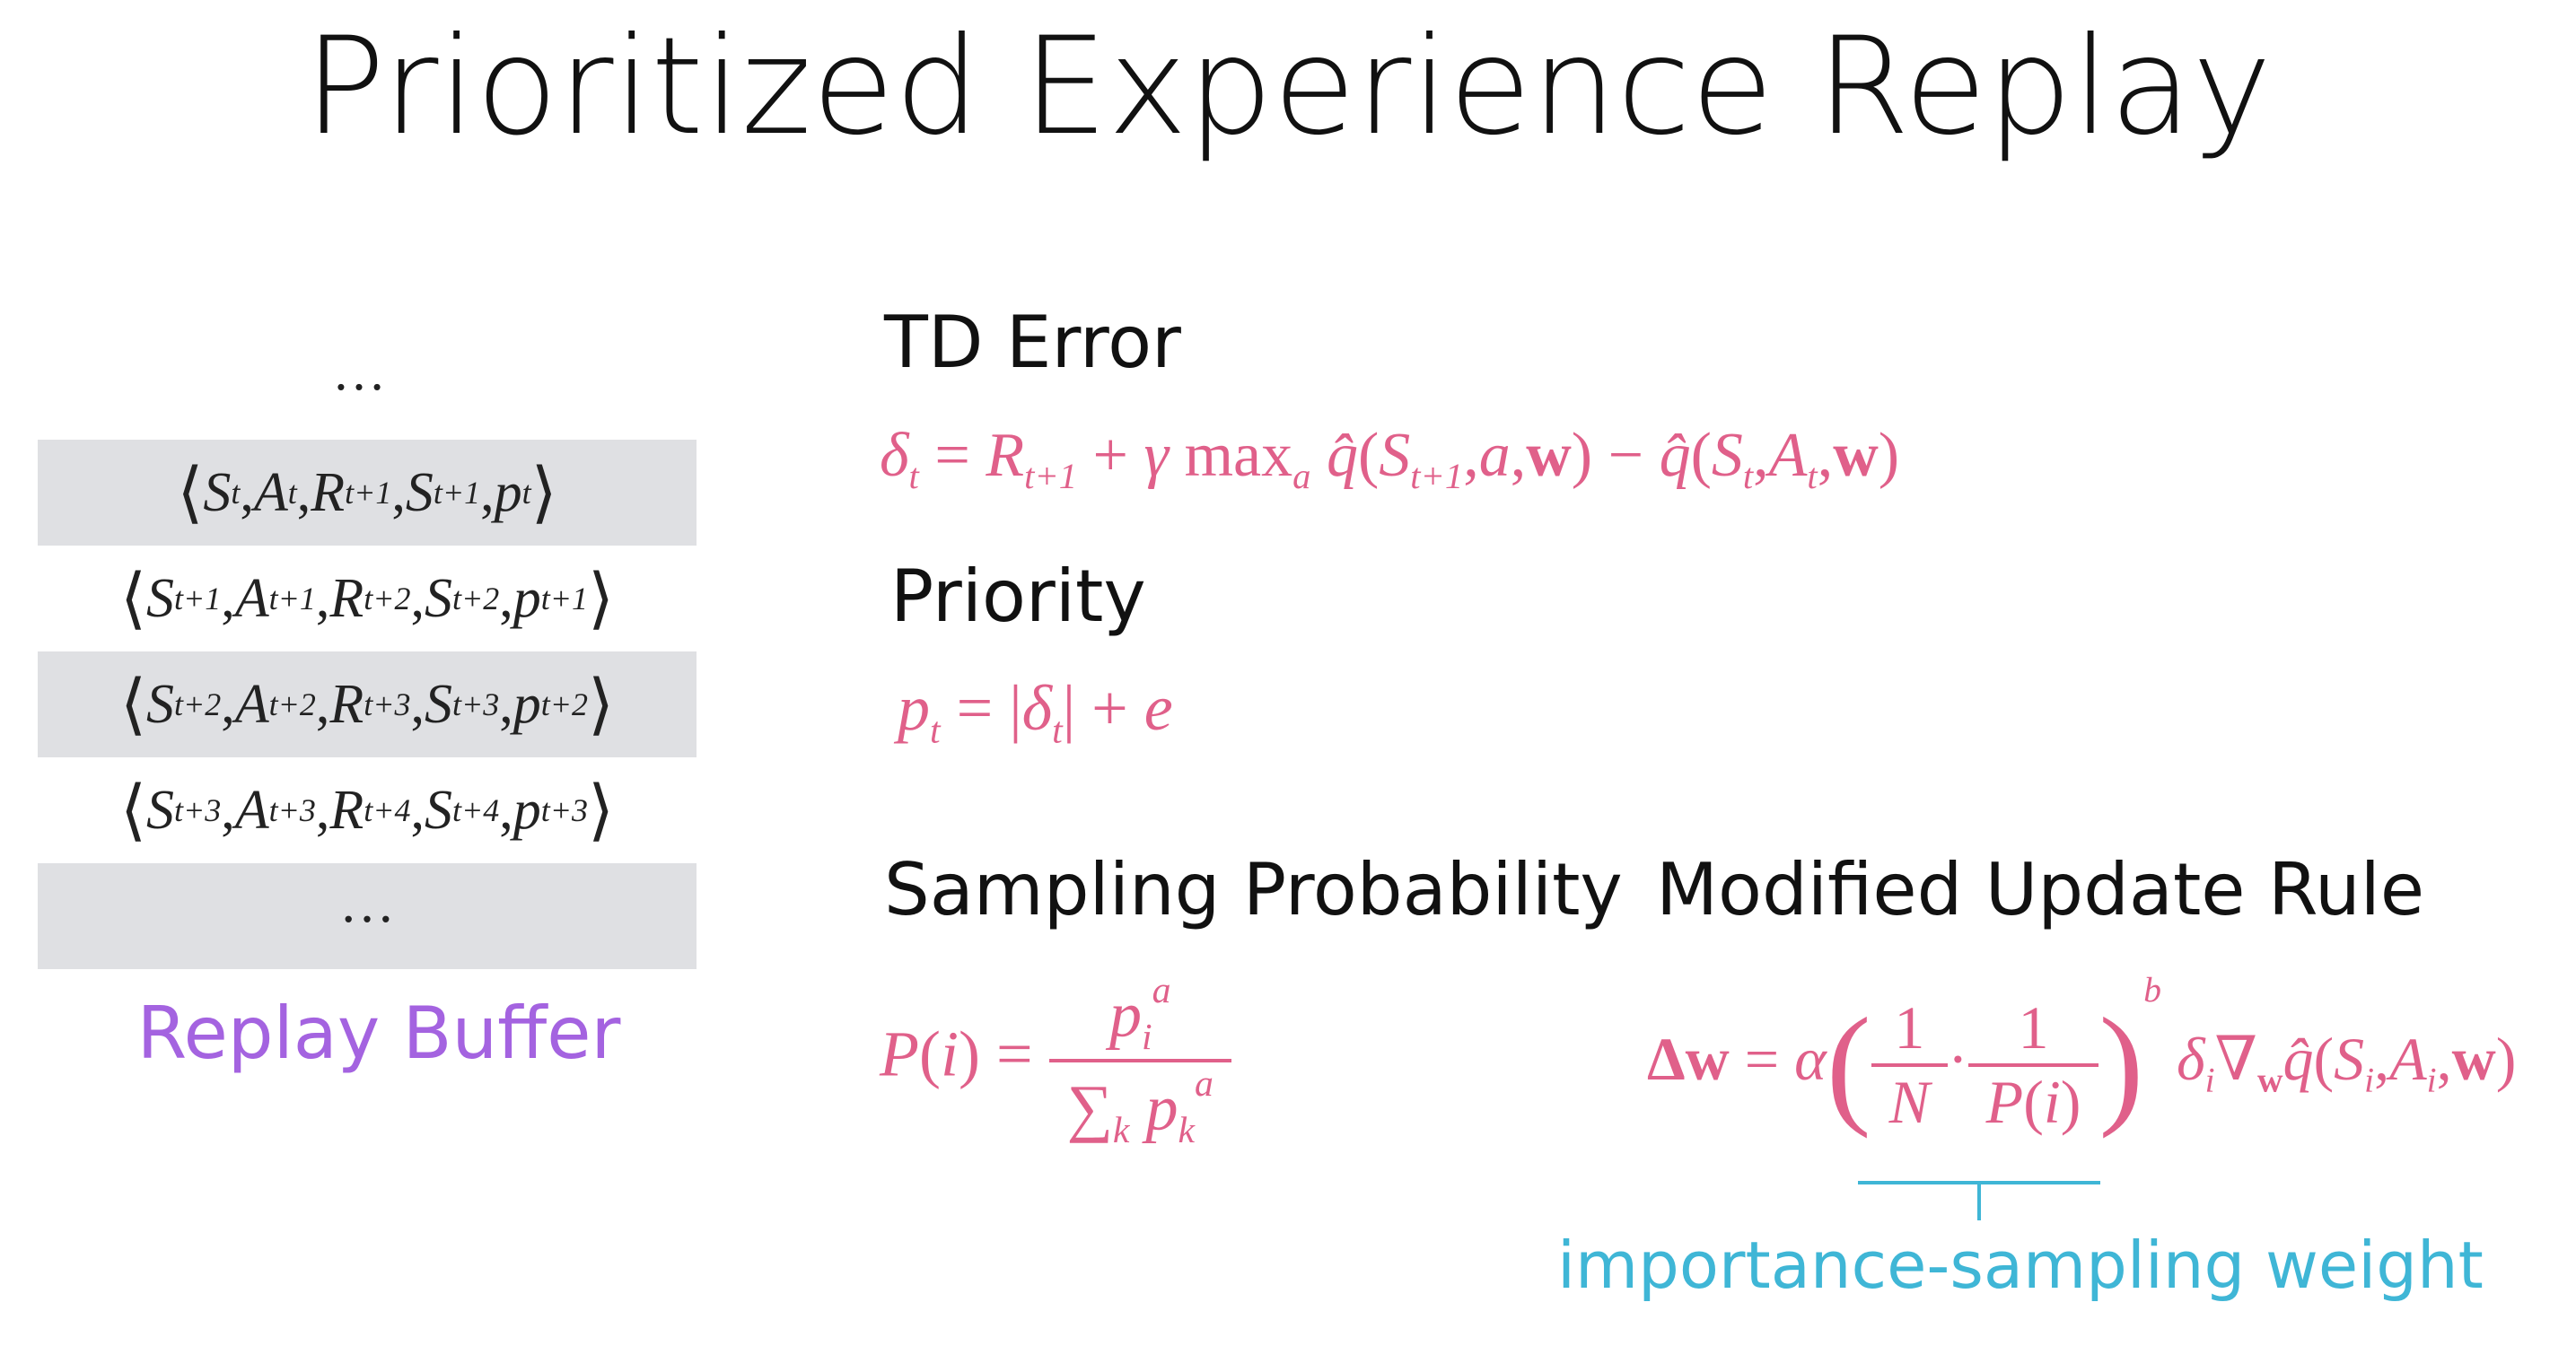  I want to click on update-rule-formula: Δw = α(1 N · 1 P(i))b δi∇wq̂(Si,Ai,w), so click(2082, 1055).